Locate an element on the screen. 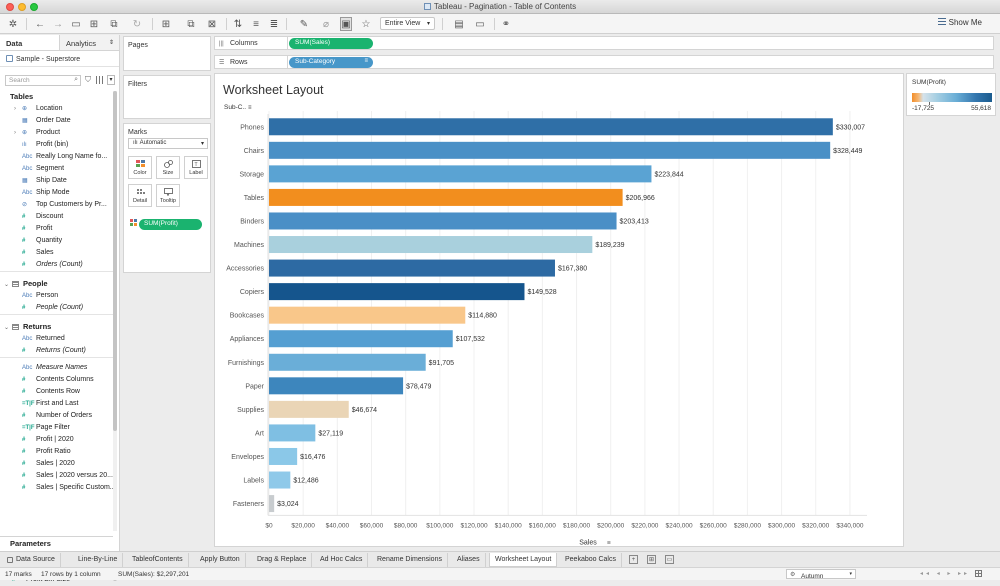 The height and width of the screenshot is (586, 1000). field-people-count: # People (Count) is located at coordinates (56, 308).